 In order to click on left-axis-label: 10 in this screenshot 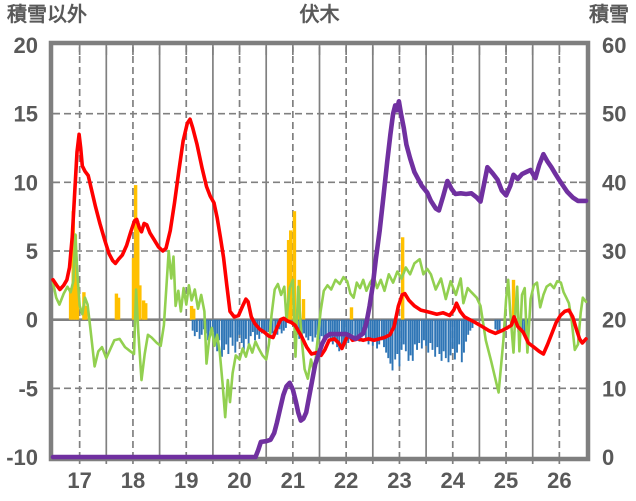, I will do `click(26, 182)`.